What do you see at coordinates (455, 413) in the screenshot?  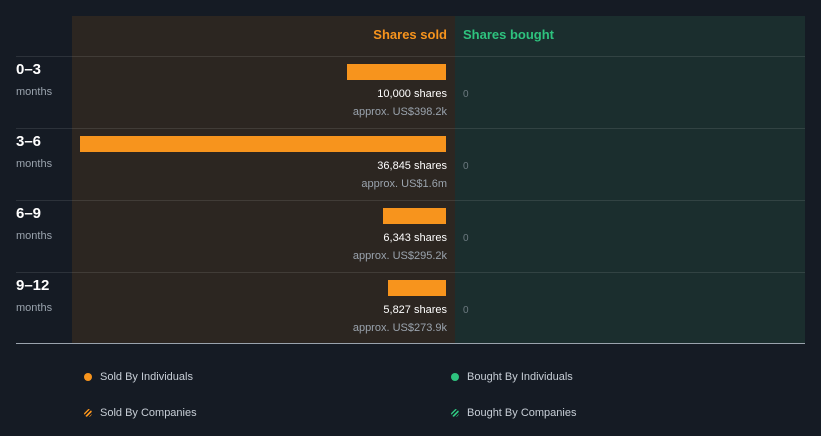 I see `legend-bought-companies-marker` at bounding box center [455, 413].